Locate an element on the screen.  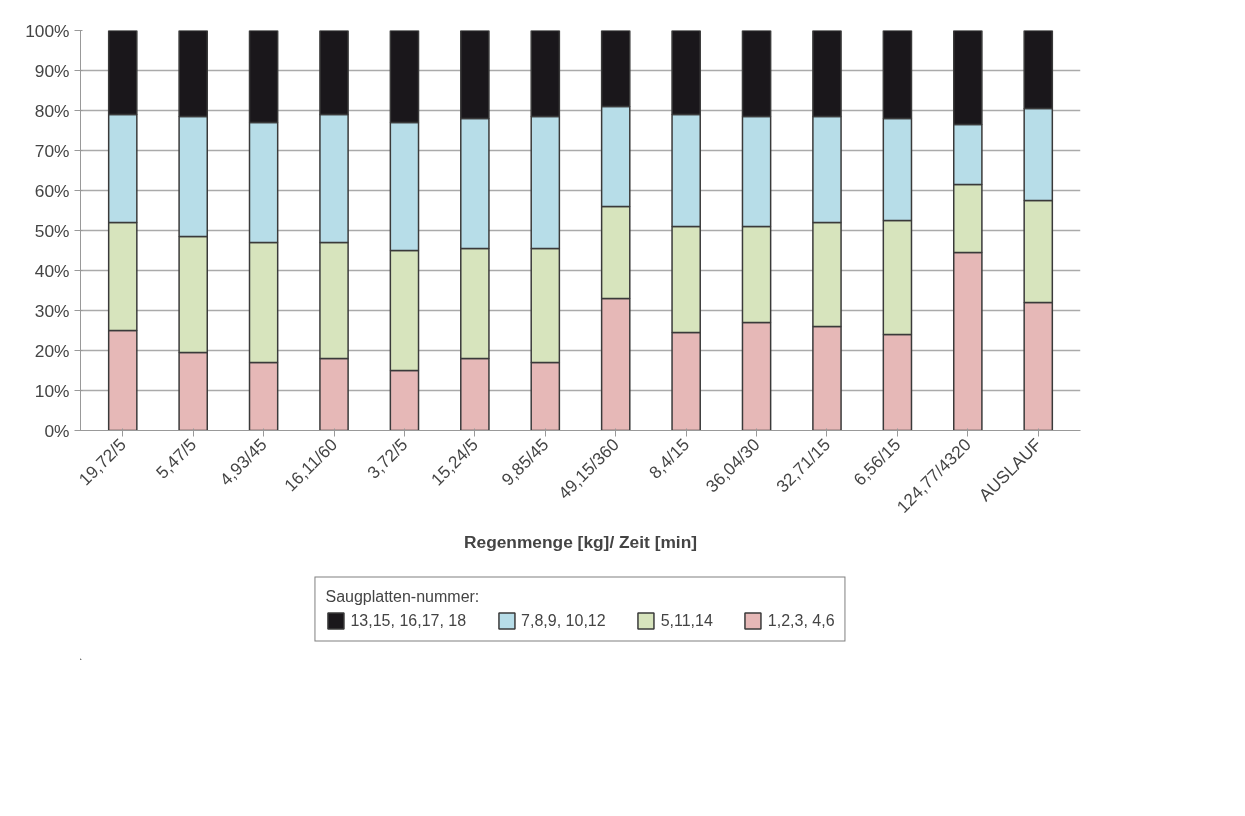
y-tick-label: 30% is located at coordinates (52, 310).